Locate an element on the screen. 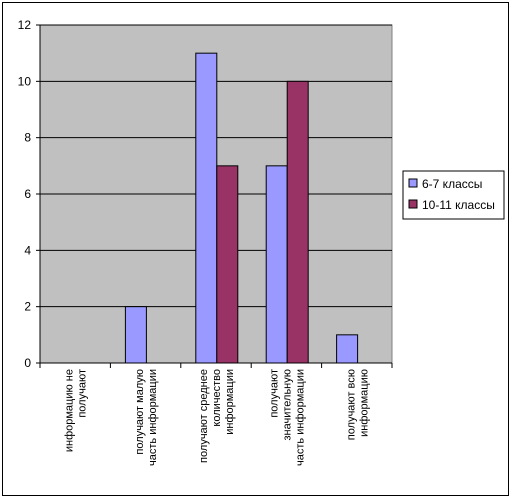 The width and height of the screenshot is (513, 500). y-axis-ticks: 0 2 4 6 8 10 12 is located at coordinates (29, 194).